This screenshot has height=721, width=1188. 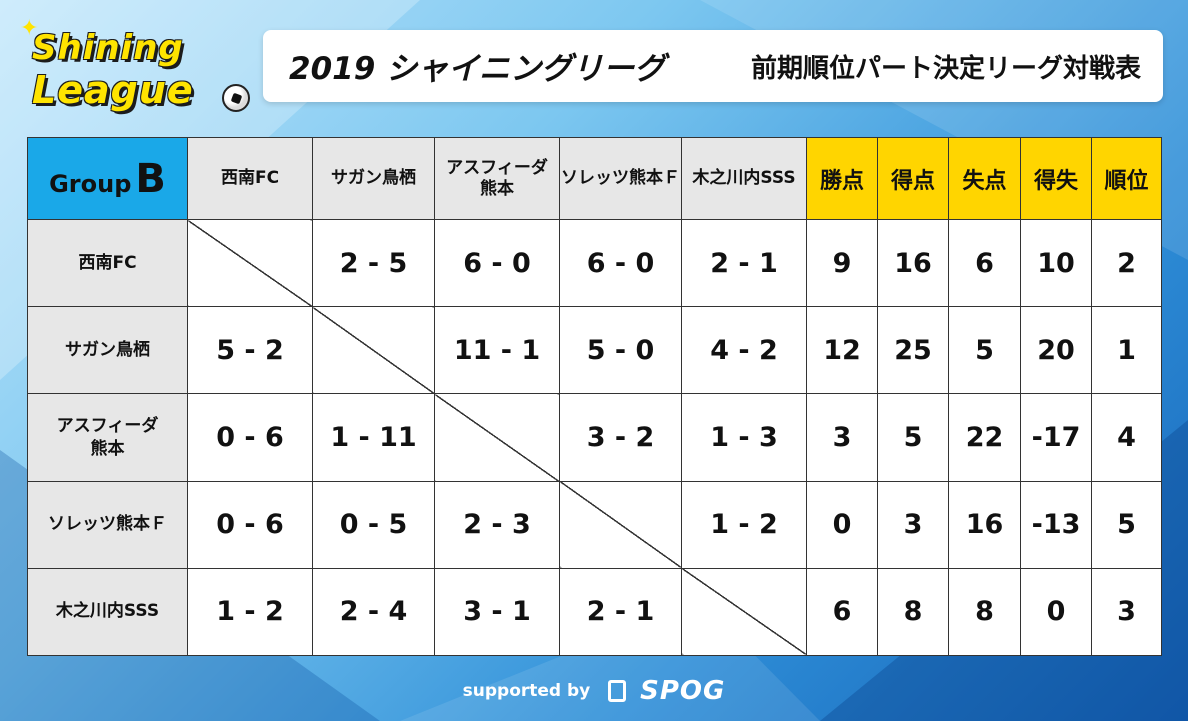 I want to click on sponsor-logo-icon, so click(x=617, y=691).